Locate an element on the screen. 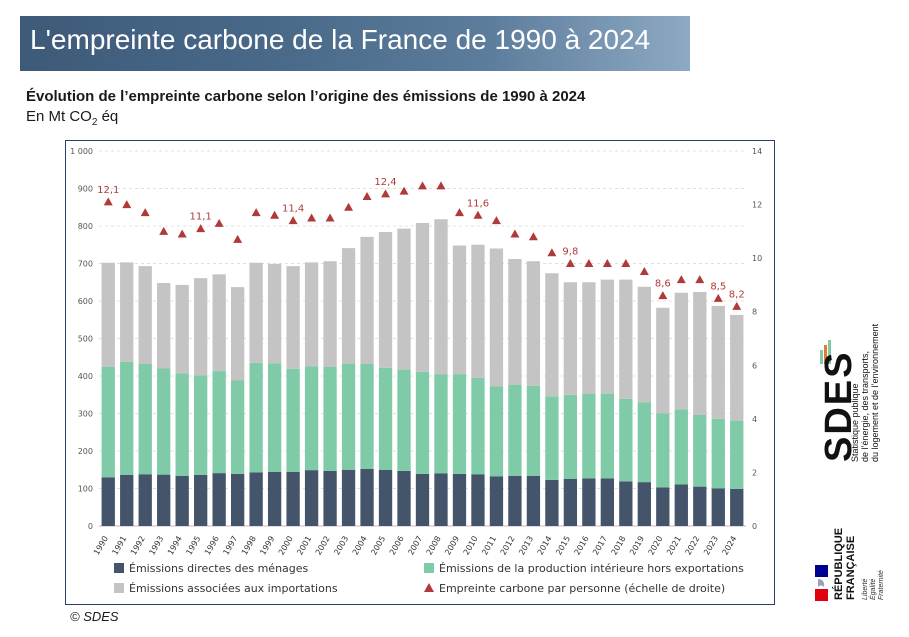 This screenshot has height=637, width=909. x-tick-label: 1994 is located at coordinates (175, 546).